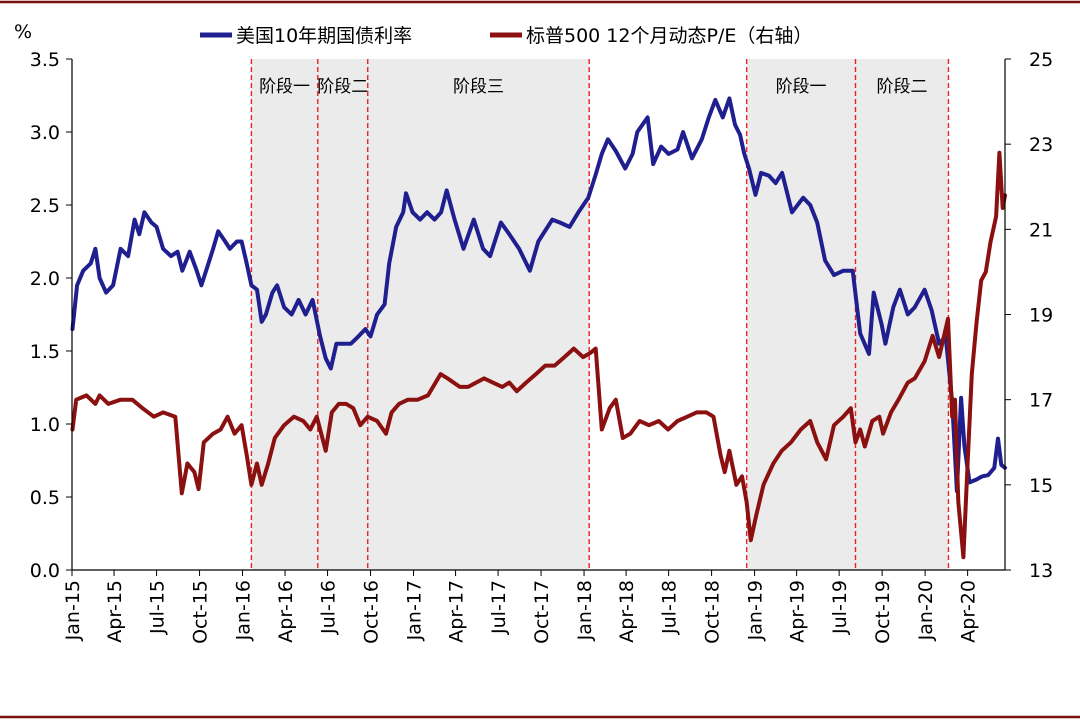 The width and height of the screenshot is (1080, 720). Describe the element at coordinates (45, 352) in the screenshot. I see `left-tick-label-3: 1.5` at that location.